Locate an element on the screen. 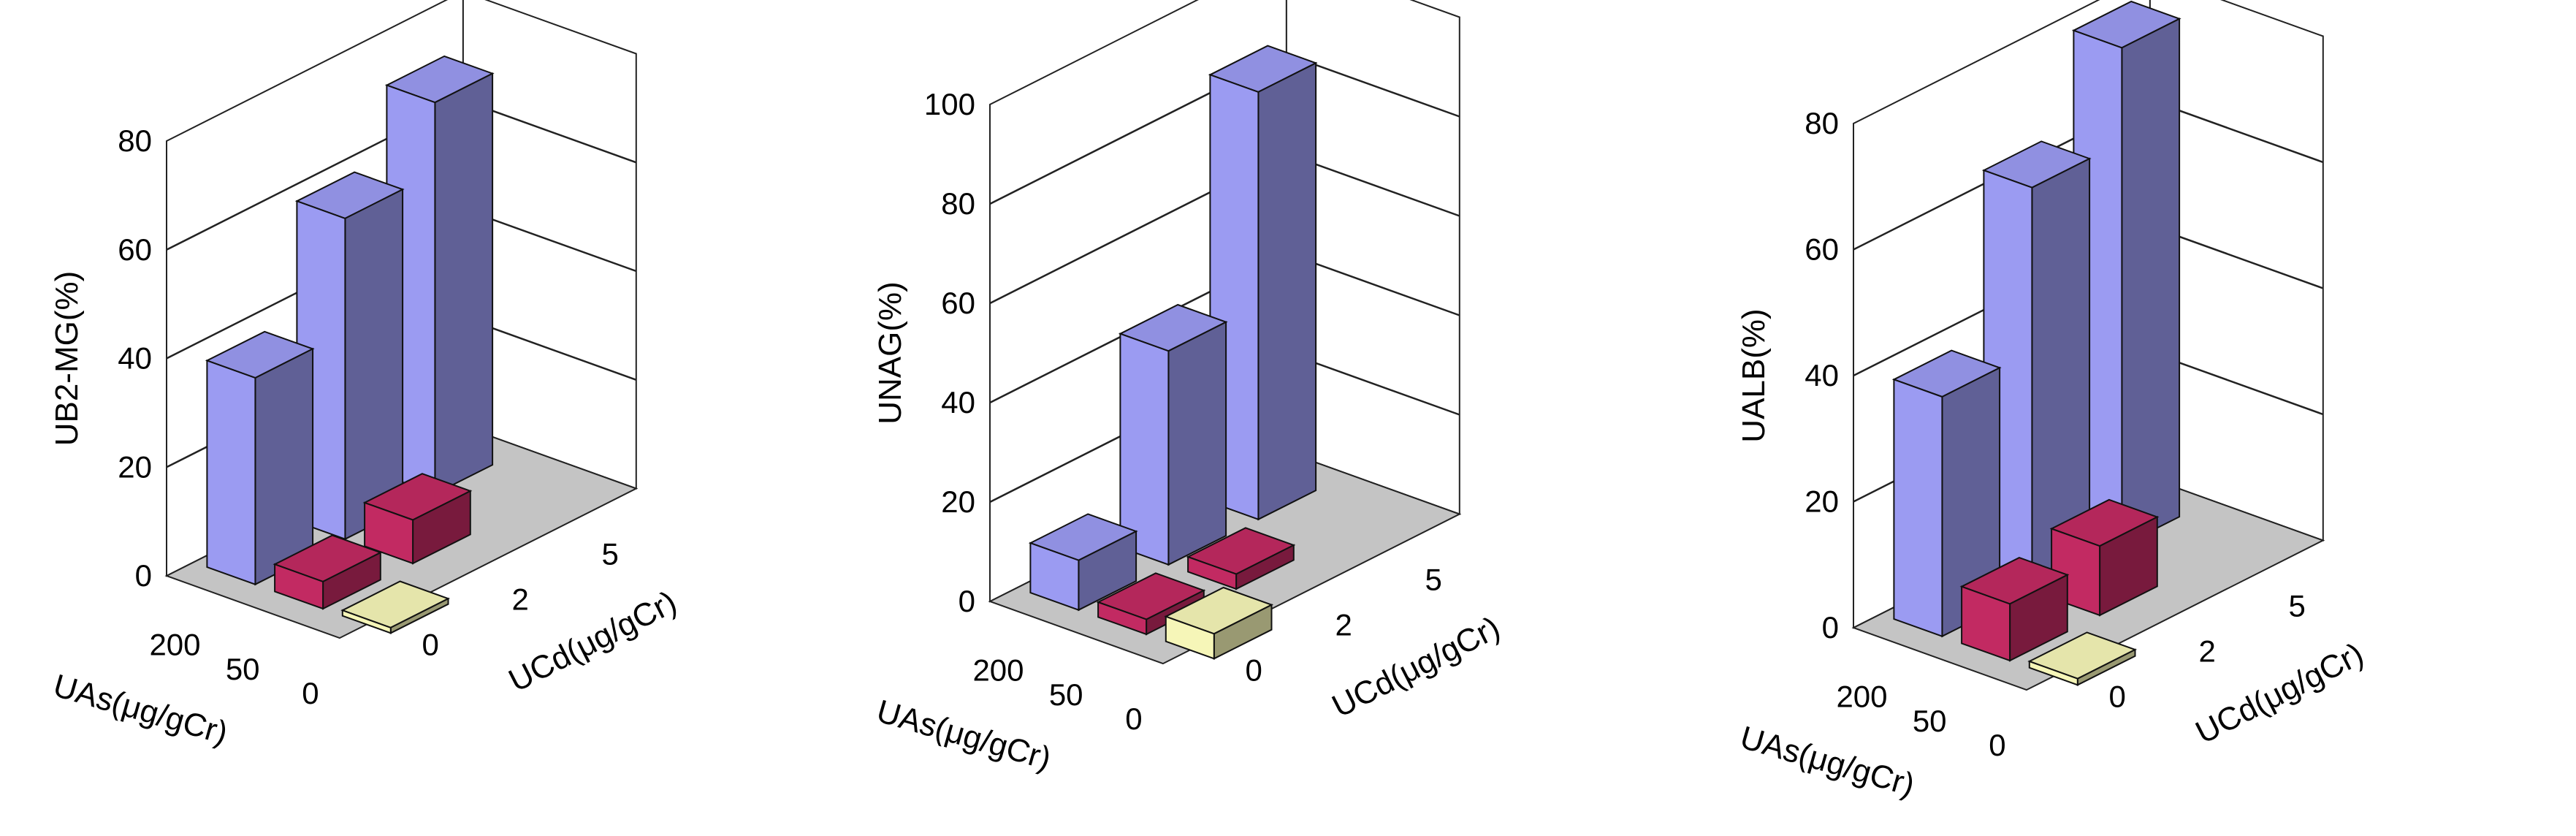  z-axis-title: UB2-MG(%) is located at coordinates (67, 358).